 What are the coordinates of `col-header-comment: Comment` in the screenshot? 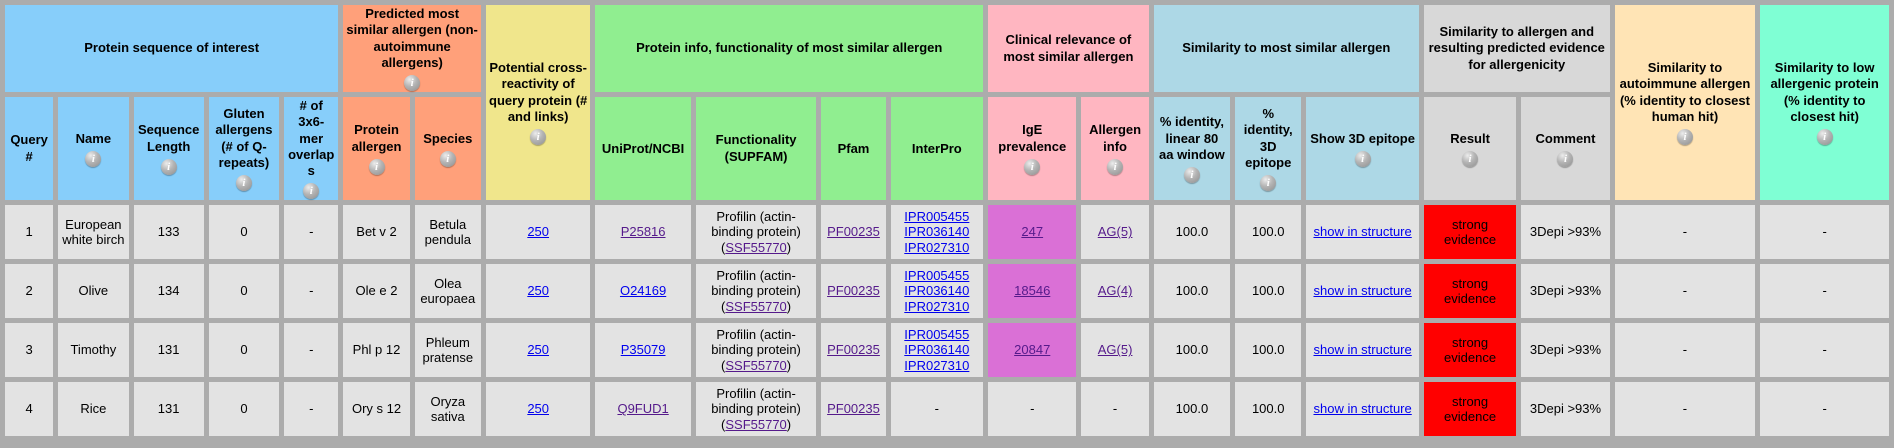 It's located at (1565, 149).